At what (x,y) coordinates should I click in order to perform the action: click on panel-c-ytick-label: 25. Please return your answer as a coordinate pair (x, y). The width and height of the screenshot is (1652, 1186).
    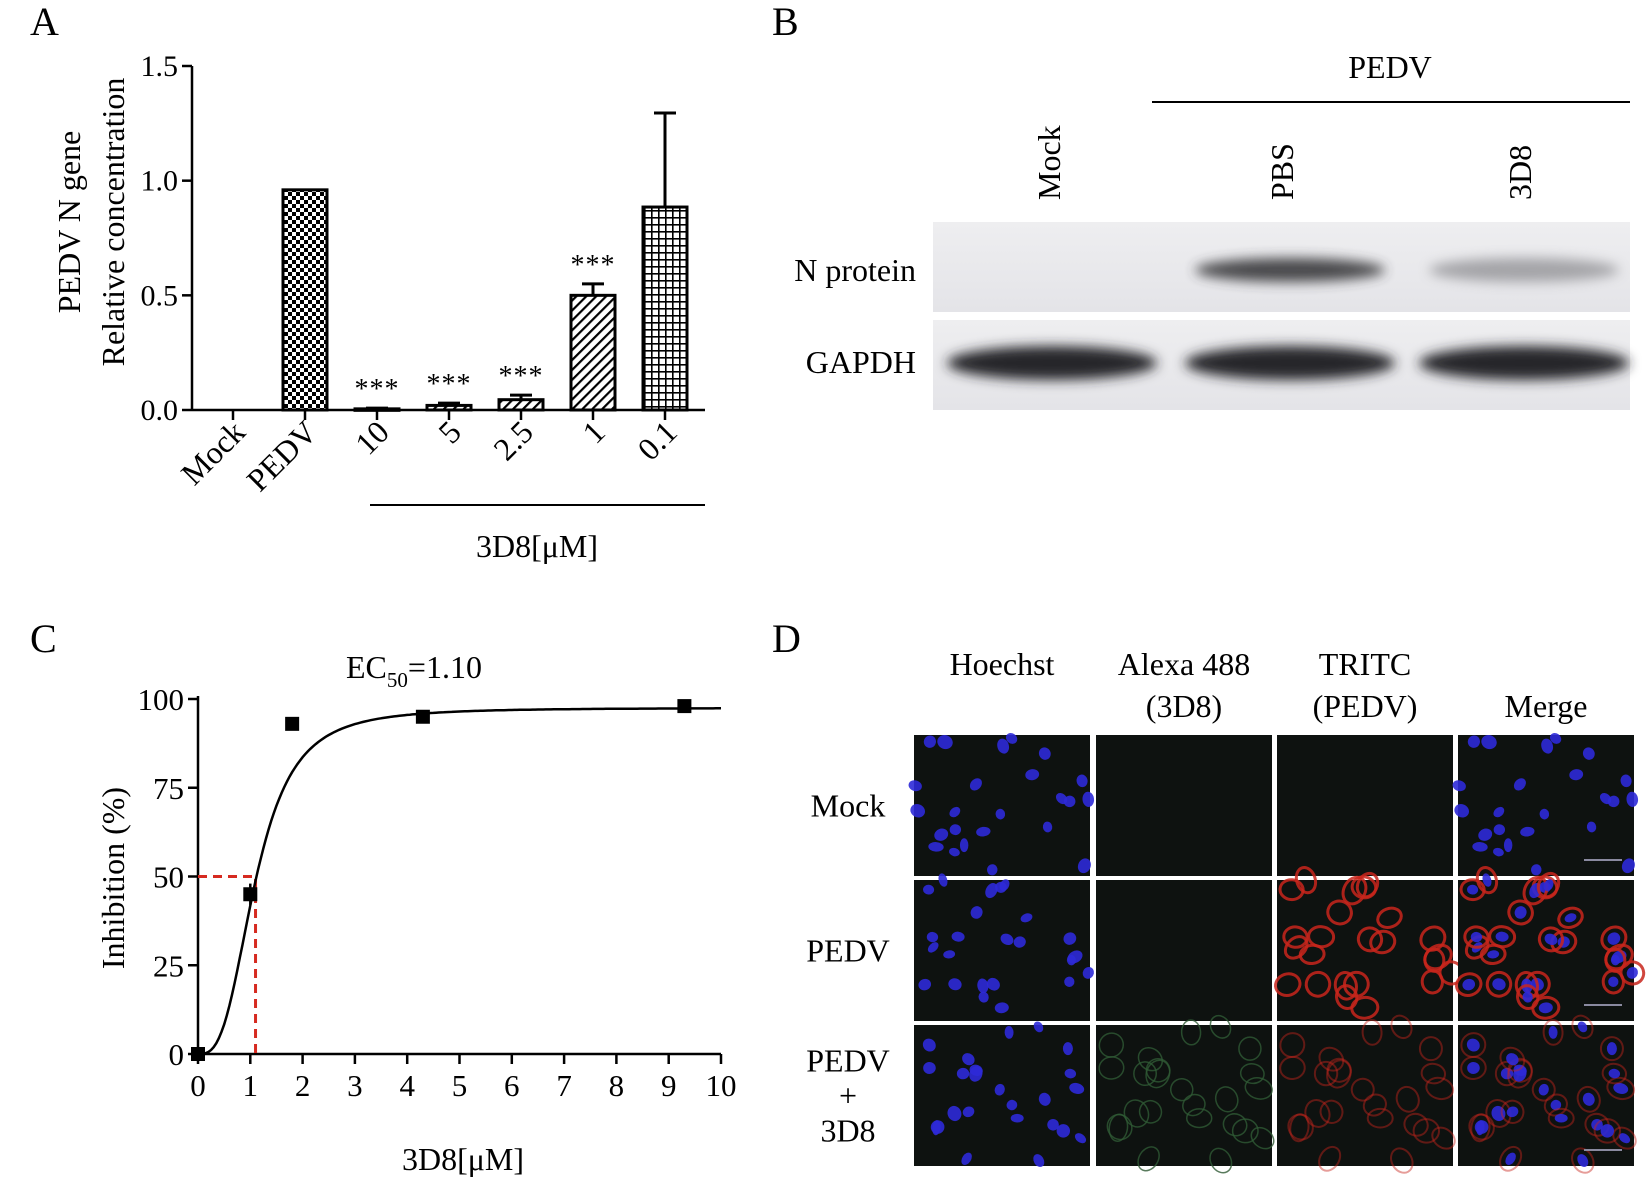
    Looking at the image, I should click on (168, 965).